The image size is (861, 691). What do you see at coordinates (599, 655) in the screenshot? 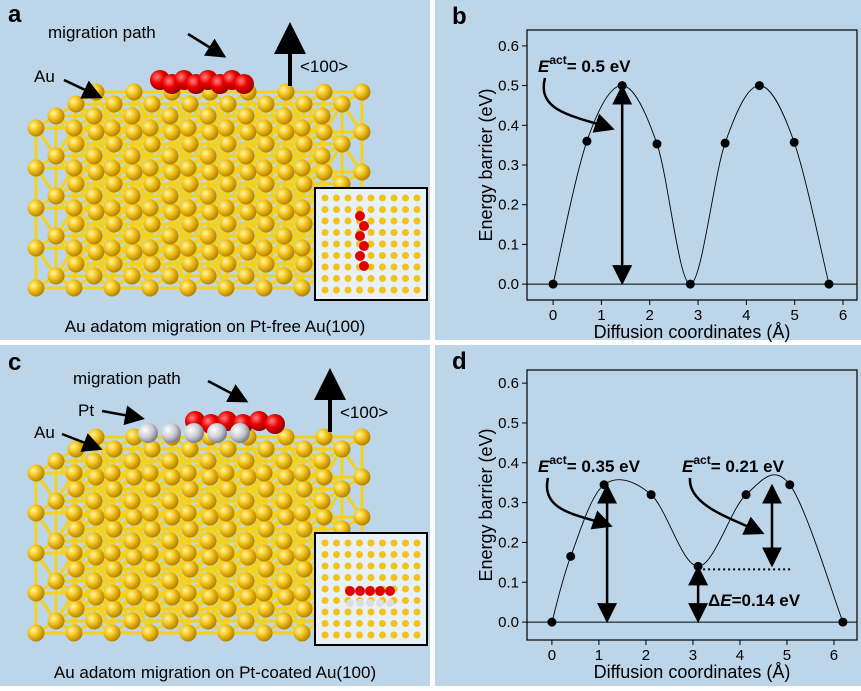
I see `x-tick-label: 1` at bounding box center [599, 655].